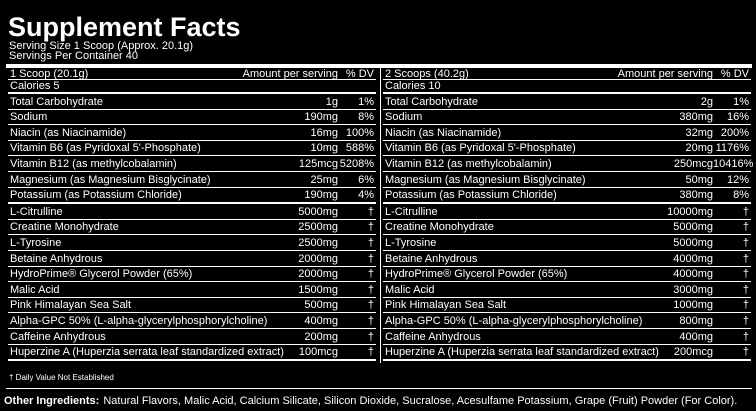 This screenshot has width=756, height=411. Describe the element at coordinates (35, 86) in the screenshot. I see `calories: Calories 5` at that location.